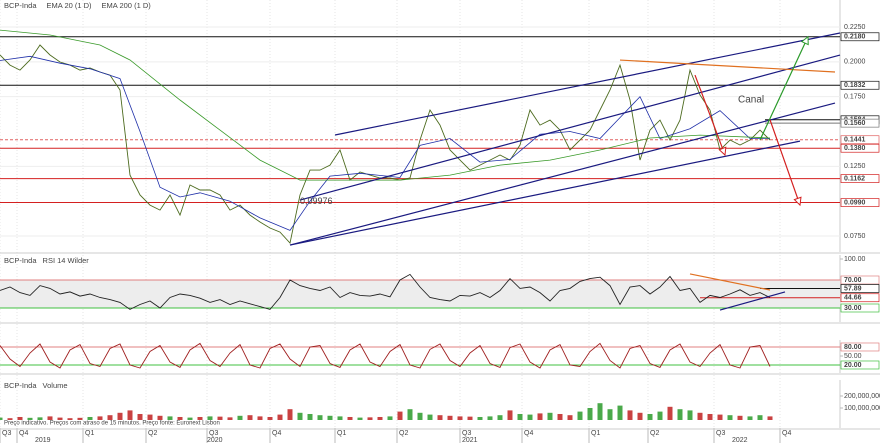 The image size is (880, 443). What do you see at coordinates (853, 365) in the screenshot?
I see `level-label: 20.00` at bounding box center [853, 365].